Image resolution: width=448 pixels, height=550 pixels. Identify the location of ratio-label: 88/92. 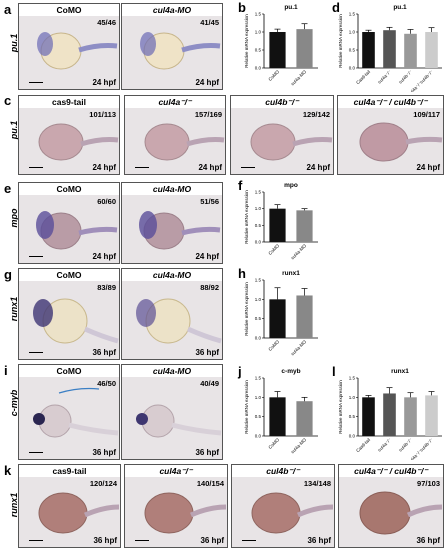
(209, 287).